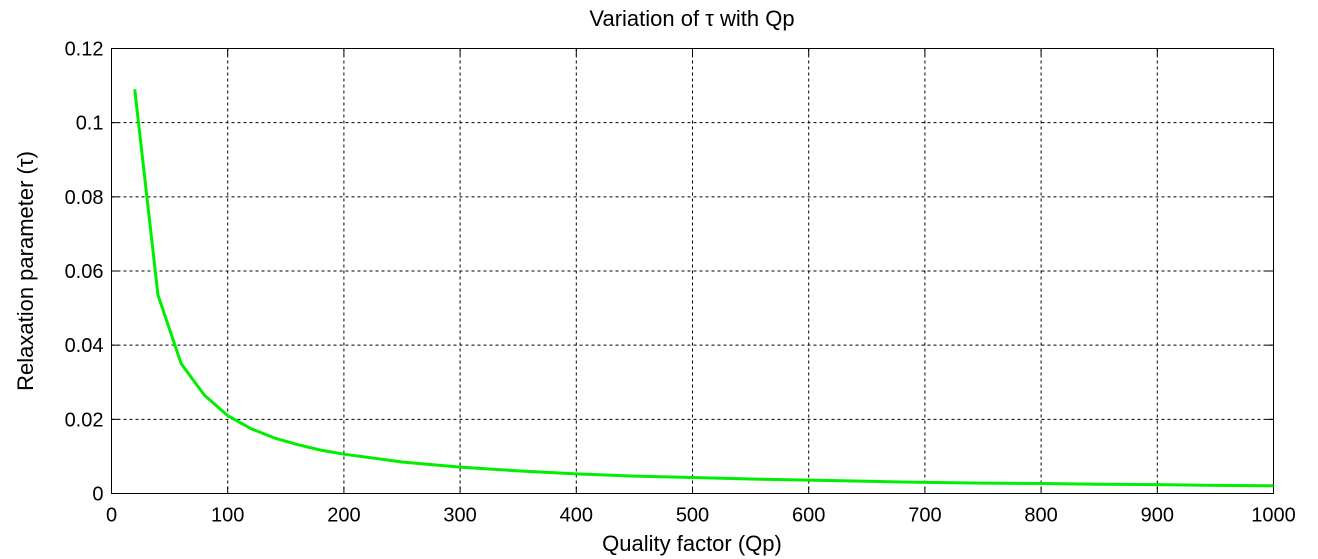 The height and width of the screenshot is (559, 1318). I want to click on chart-title: Variation of τ with Qp, so click(691, 18).